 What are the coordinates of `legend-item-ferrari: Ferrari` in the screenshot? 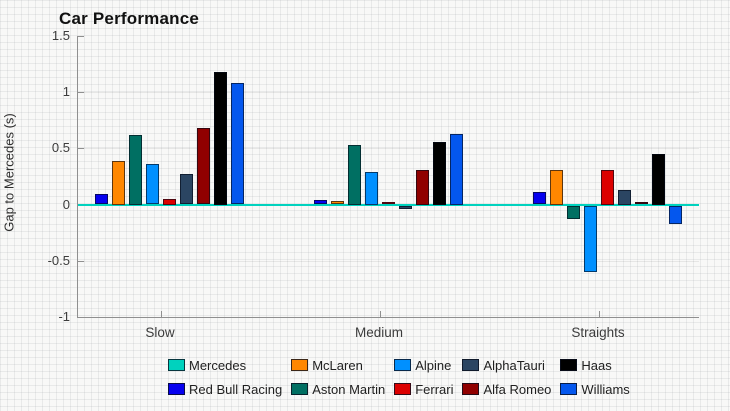 It's located at (423, 389).